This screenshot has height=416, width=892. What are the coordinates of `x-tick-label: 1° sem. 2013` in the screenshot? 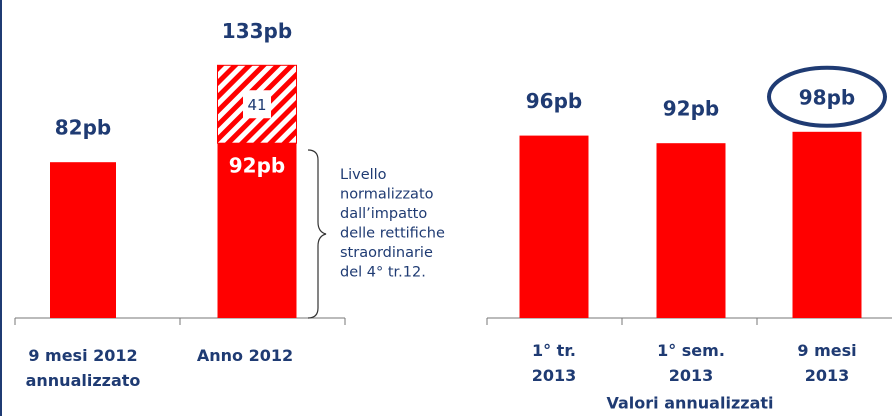 It's located at (691, 363).